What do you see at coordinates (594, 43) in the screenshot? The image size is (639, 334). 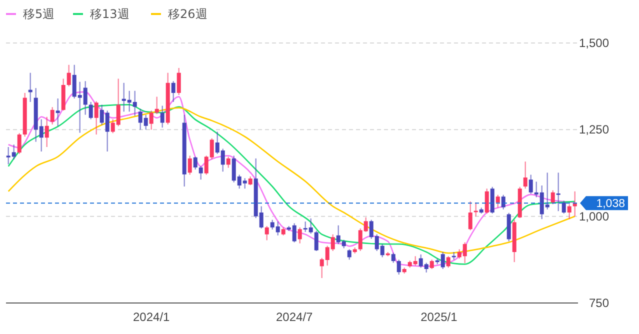 I see `y-tick-label: 1,500` at bounding box center [594, 43].